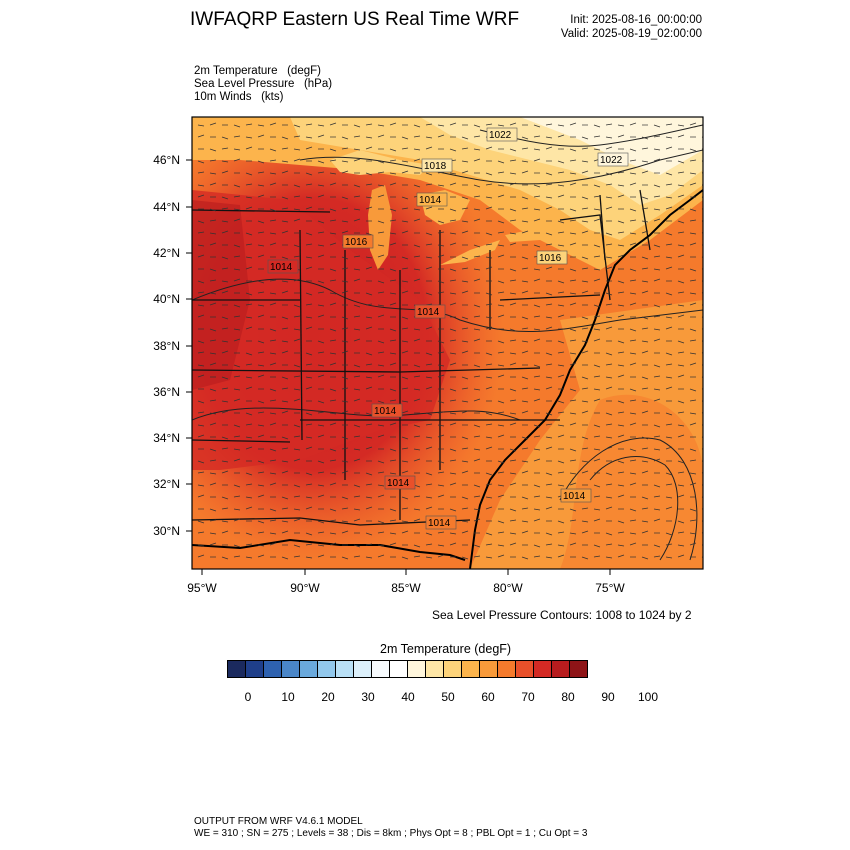  What do you see at coordinates (631, 34) in the screenshot?
I see `valid-time: Valid: 2025-08-19_02:00:00` at bounding box center [631, 34].